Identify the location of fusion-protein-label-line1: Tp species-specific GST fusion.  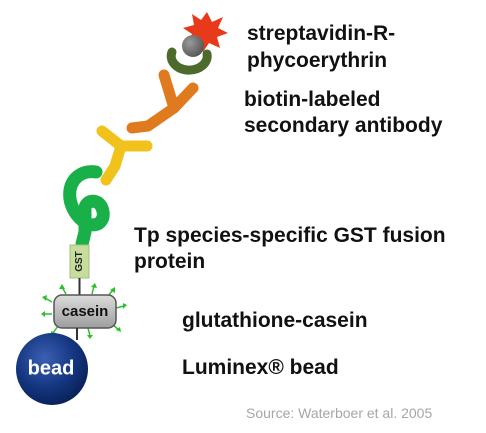
(290, 235).